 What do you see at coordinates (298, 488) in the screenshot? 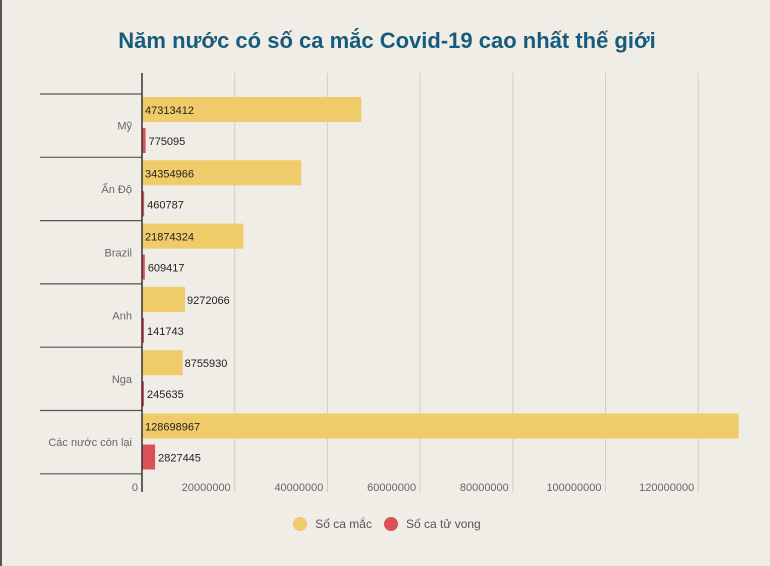
I see `x-tick-label: 40000000` at bounding box center [298, 488].